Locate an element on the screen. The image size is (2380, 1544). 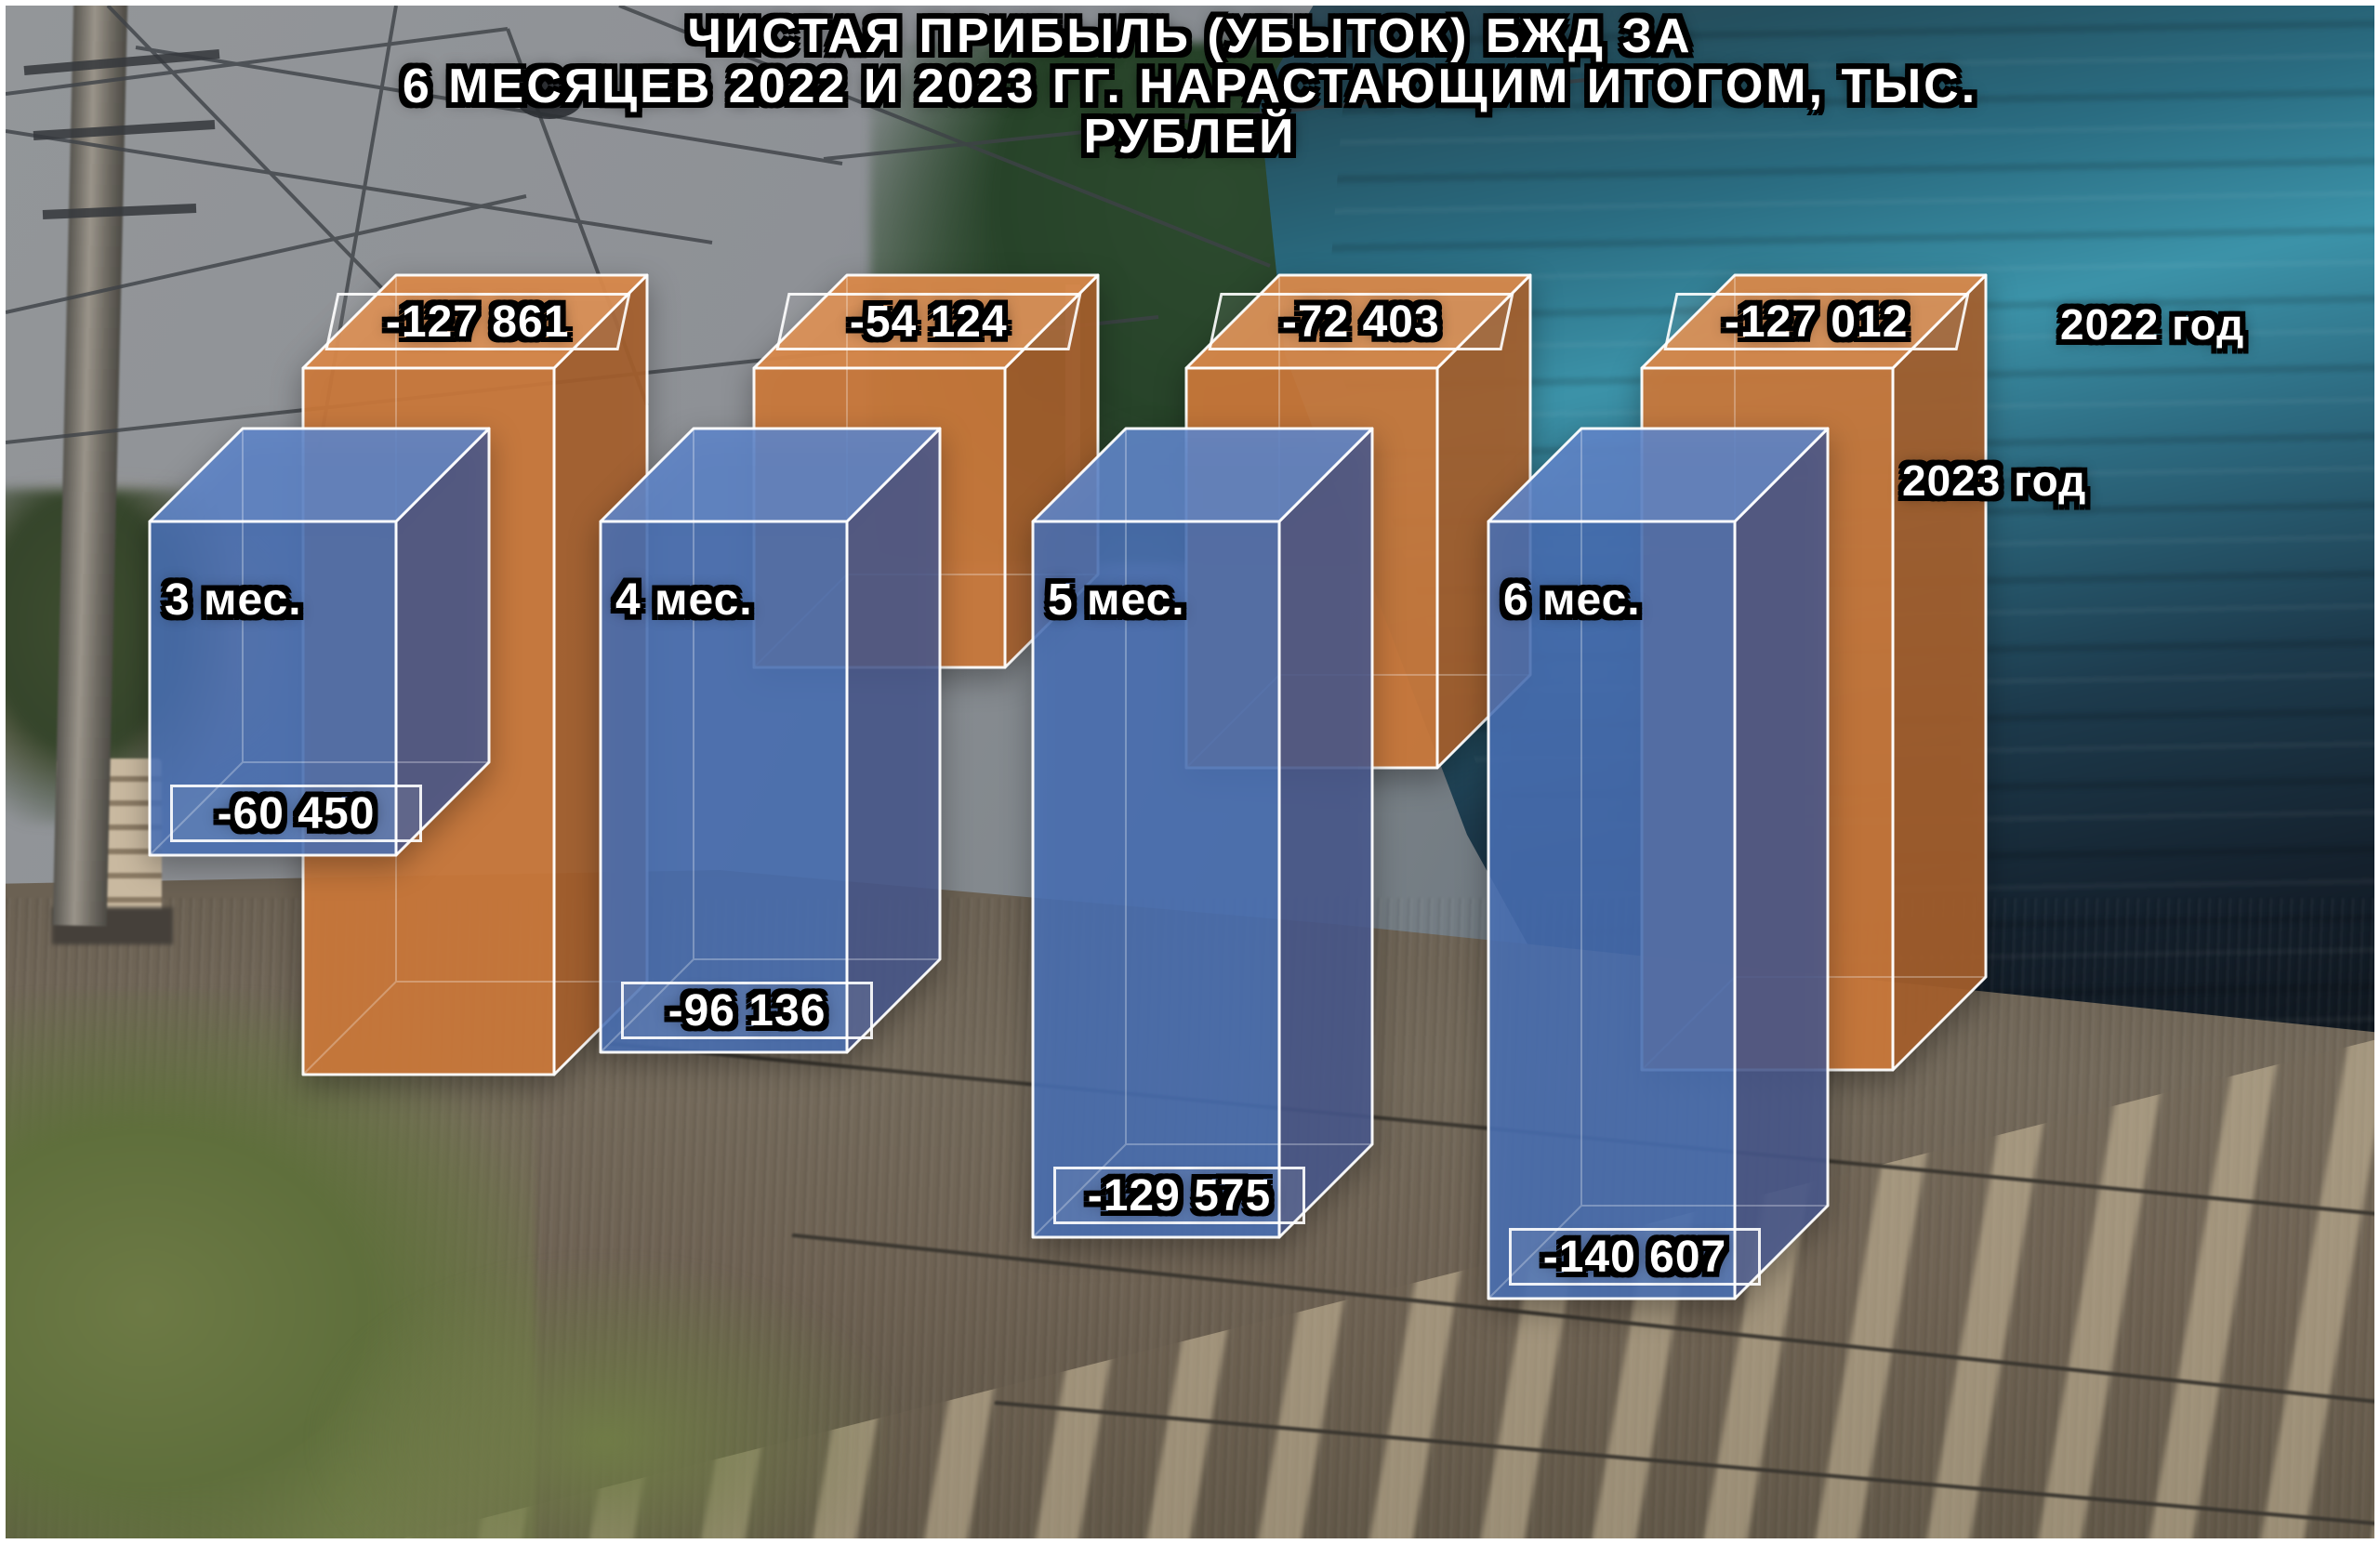
category-label-4: 6 мес. is located at coordinates (1572, 600).